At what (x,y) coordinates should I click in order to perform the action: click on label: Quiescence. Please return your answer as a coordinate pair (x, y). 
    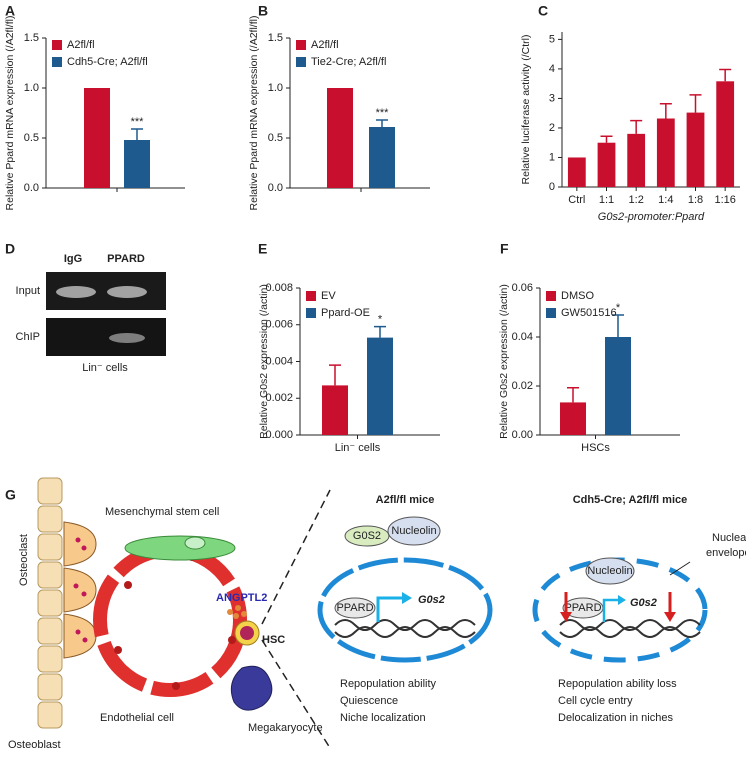
    Looking at the image, I should click on (369, 701).